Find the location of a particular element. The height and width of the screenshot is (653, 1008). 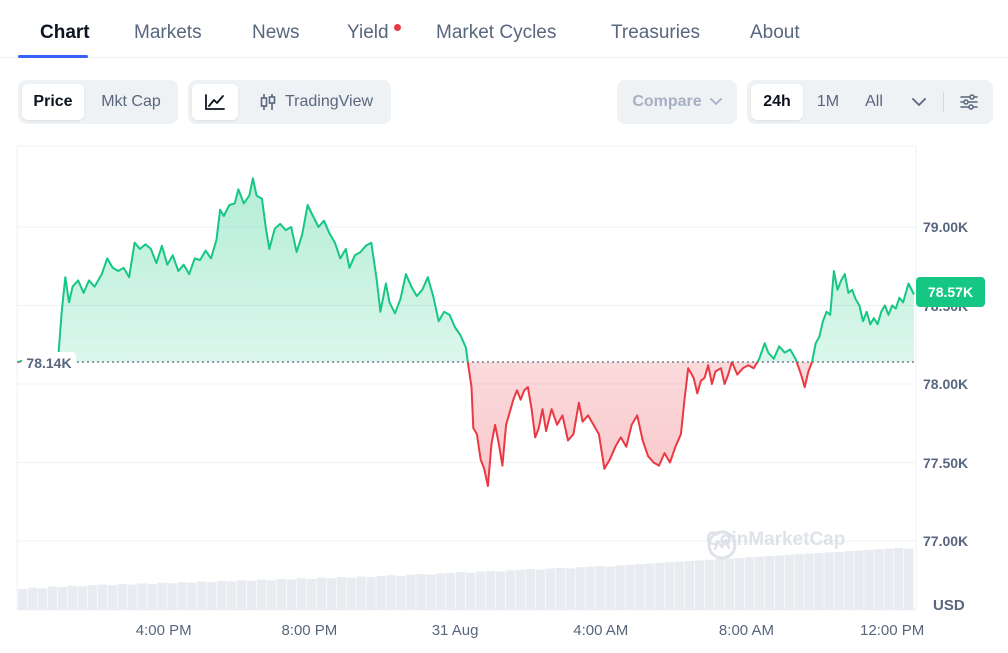

x-tick-label: 12:00 PM is located at coordinates (892, 630).